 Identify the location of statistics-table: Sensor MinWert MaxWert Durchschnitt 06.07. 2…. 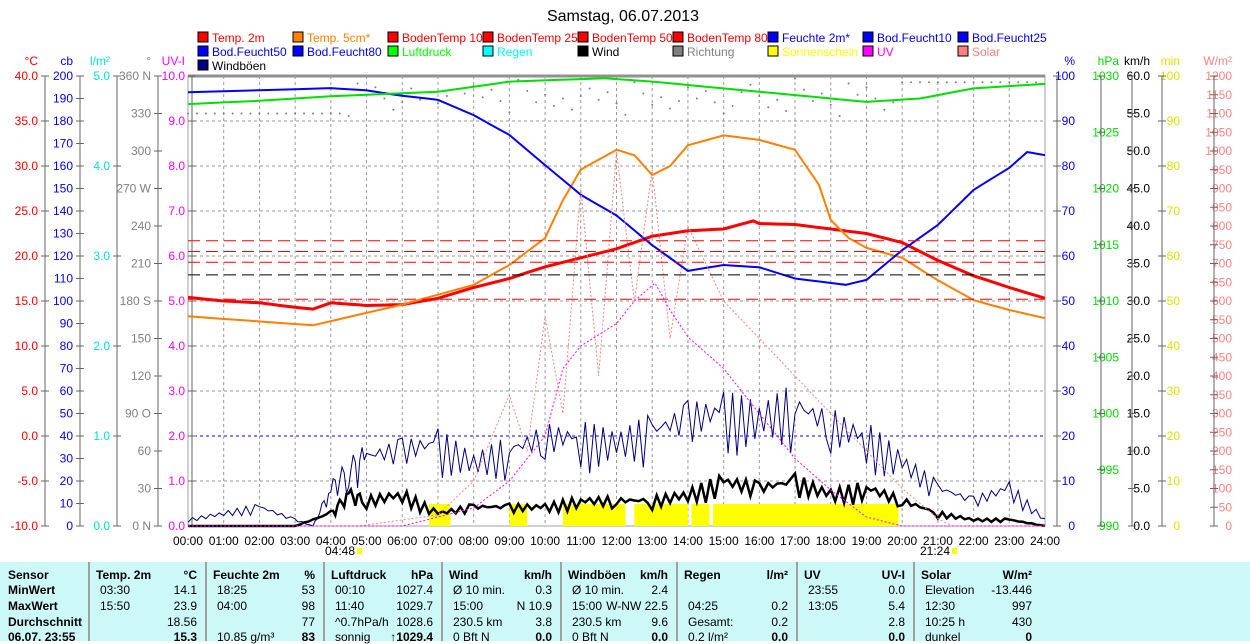
(625, 603).